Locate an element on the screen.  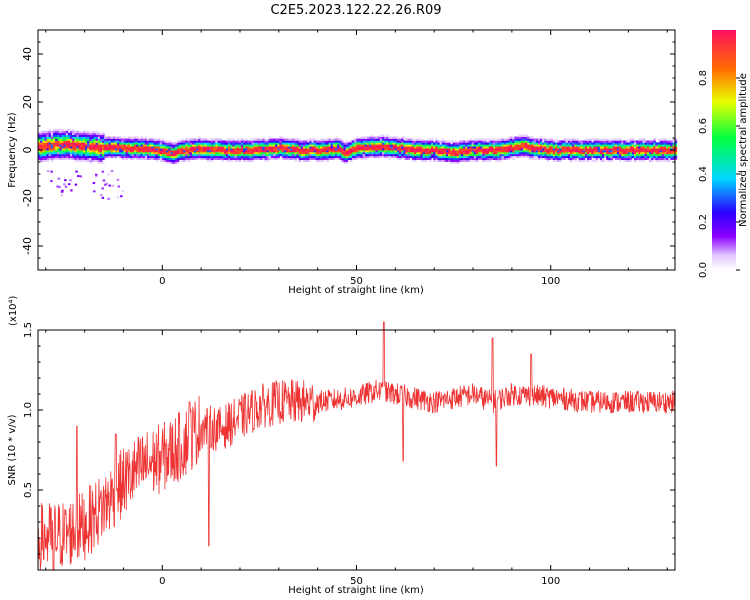
spectrogram-x-label: Height of straight line (km) is located at coordinates (356, 290).